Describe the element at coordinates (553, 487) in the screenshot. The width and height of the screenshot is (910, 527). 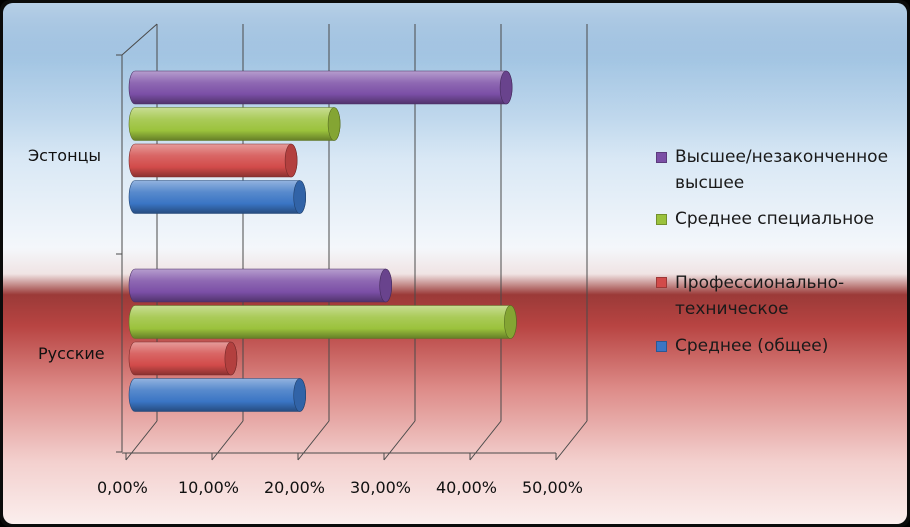
I see `x-tick-label: 50,00%` at that location.